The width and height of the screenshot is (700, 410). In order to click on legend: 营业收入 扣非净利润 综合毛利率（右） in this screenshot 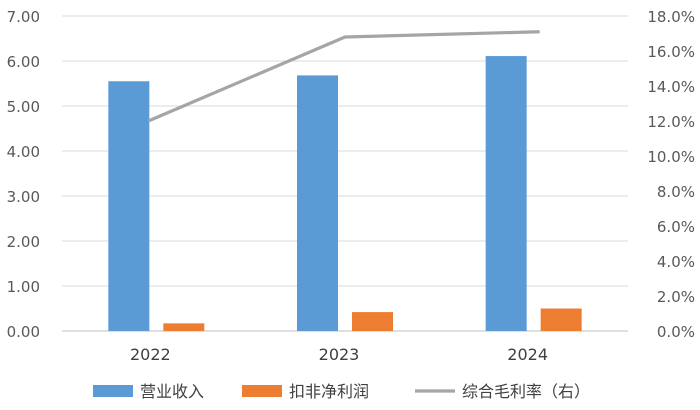, I will do `click(341, 391)`.